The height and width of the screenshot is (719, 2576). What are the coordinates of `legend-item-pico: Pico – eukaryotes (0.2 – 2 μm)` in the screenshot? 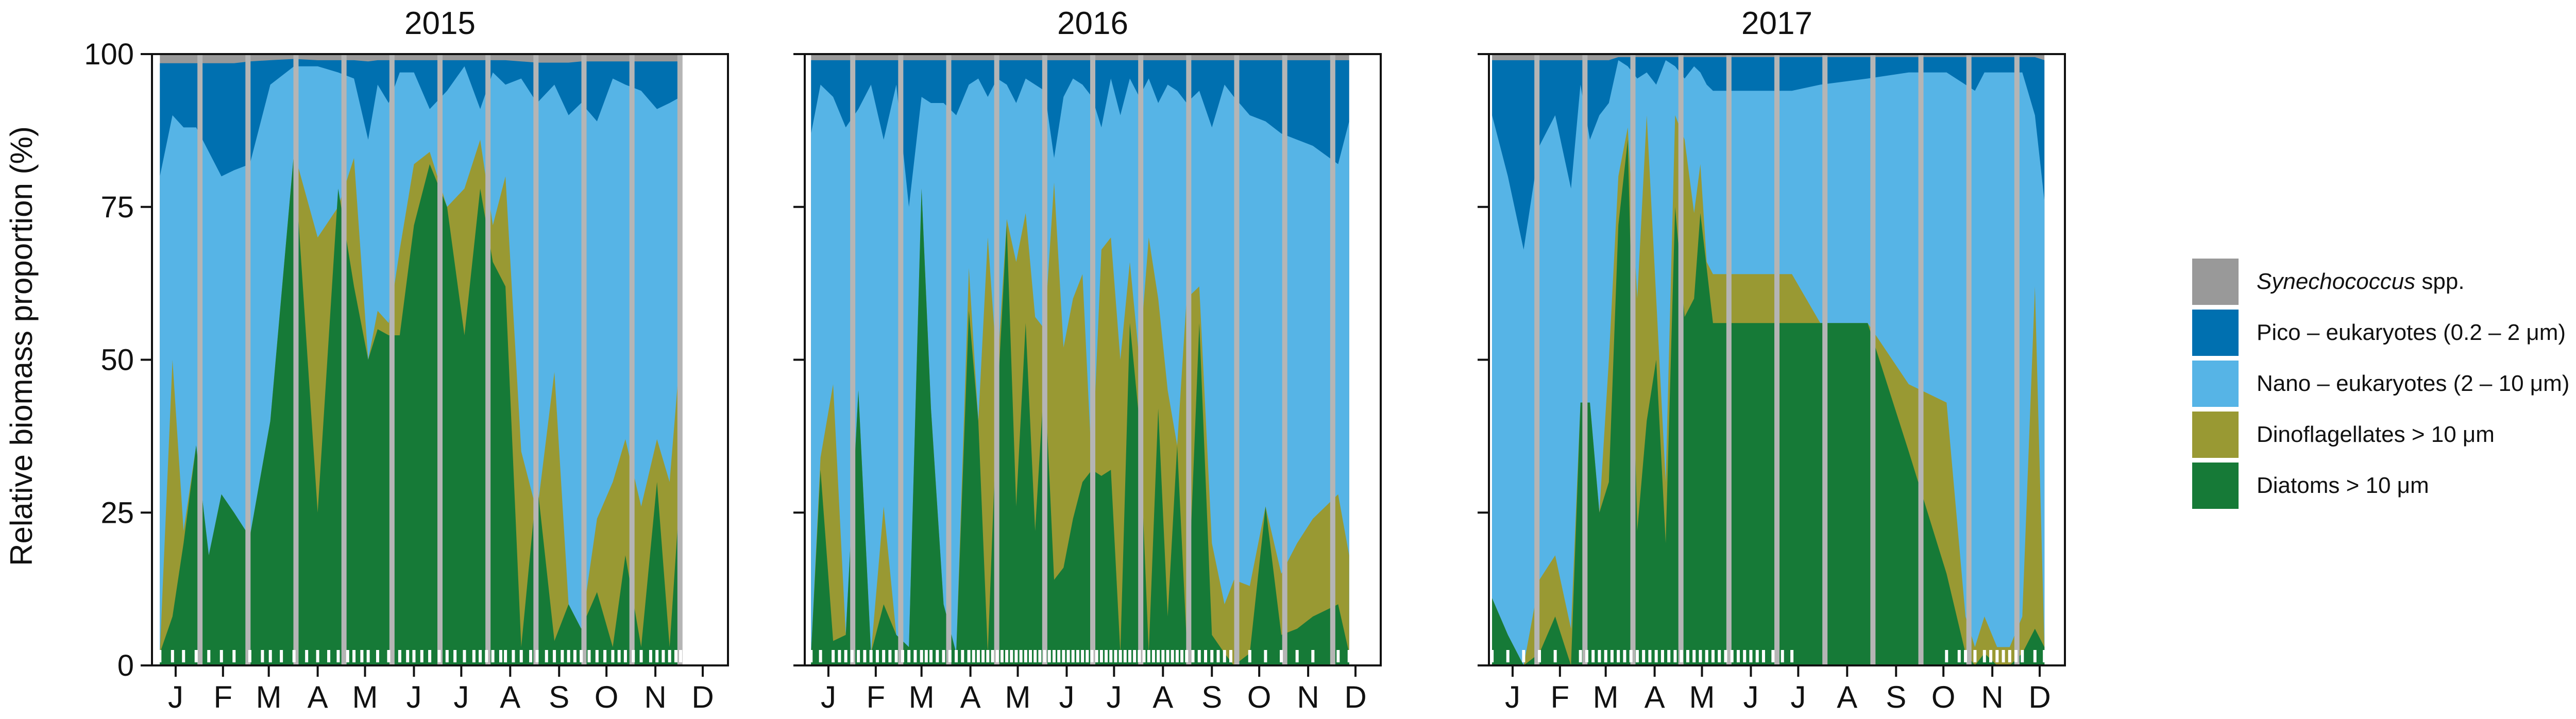 It's located at (2384, 332).